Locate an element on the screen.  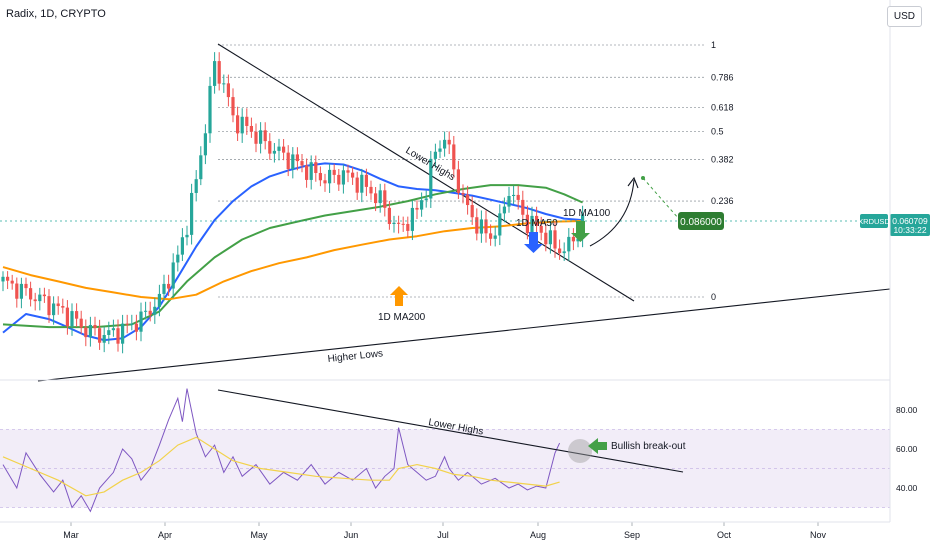
rsi-tick-label-0: 80.00 is located at coordinates (907, 410).